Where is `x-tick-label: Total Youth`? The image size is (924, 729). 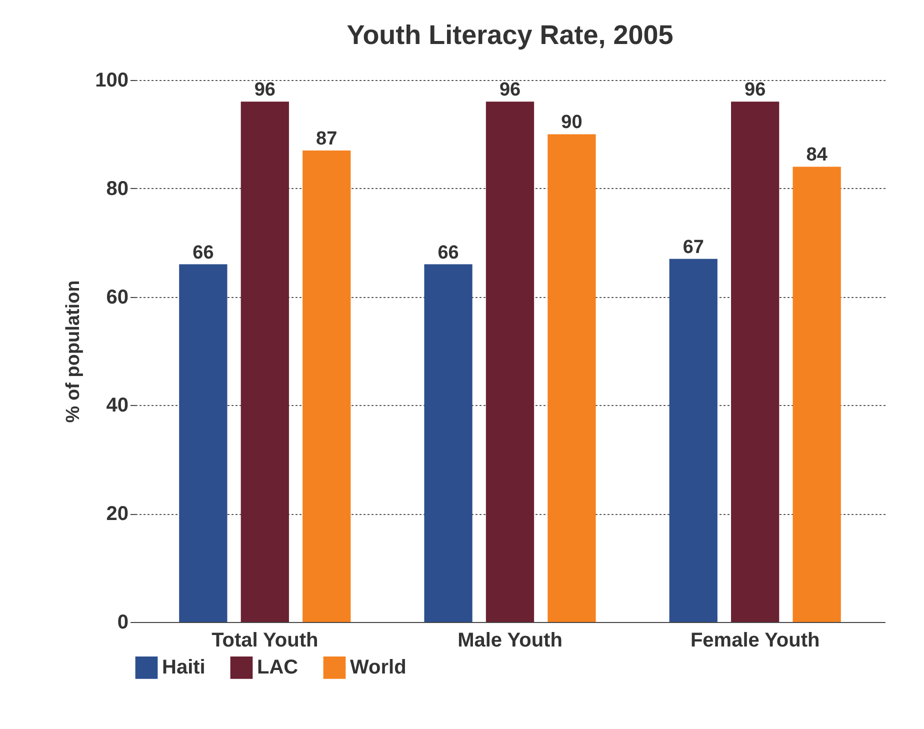
x-tick-label: Total Youth is located at coordinates (265, 641).